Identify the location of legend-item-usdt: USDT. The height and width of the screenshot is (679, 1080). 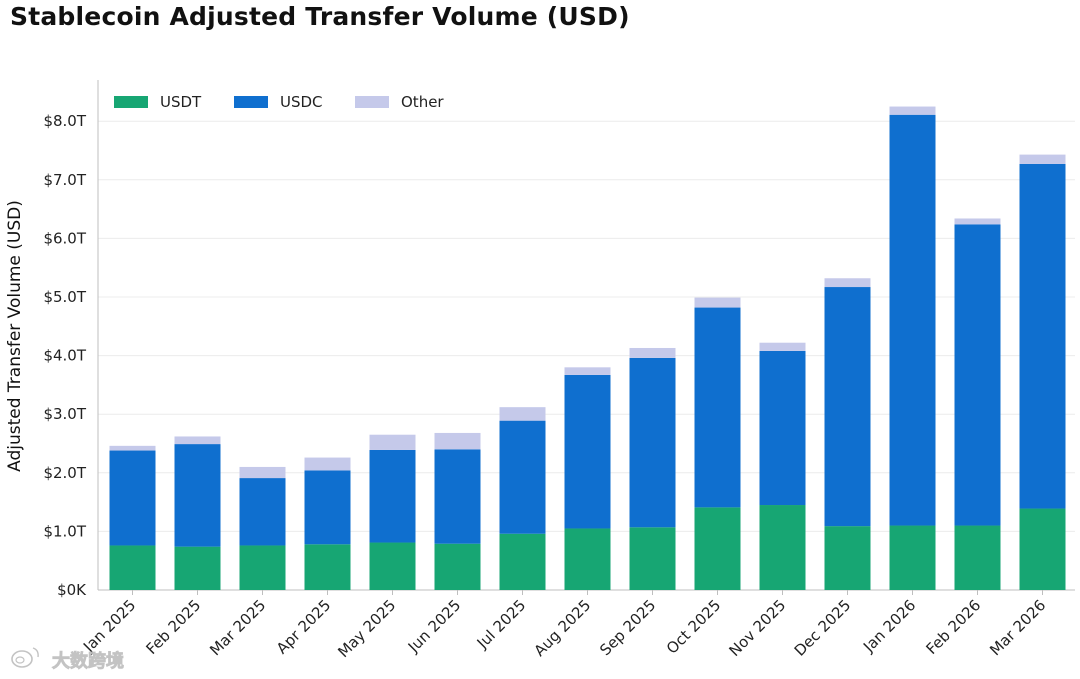
(158, 102).